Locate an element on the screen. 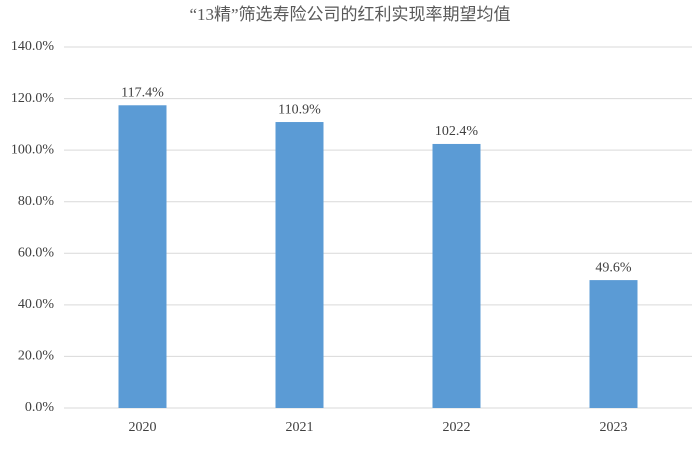 This screenshot has height=455, width=700. data-label: 117.4% is located at coordinates (142, 92).